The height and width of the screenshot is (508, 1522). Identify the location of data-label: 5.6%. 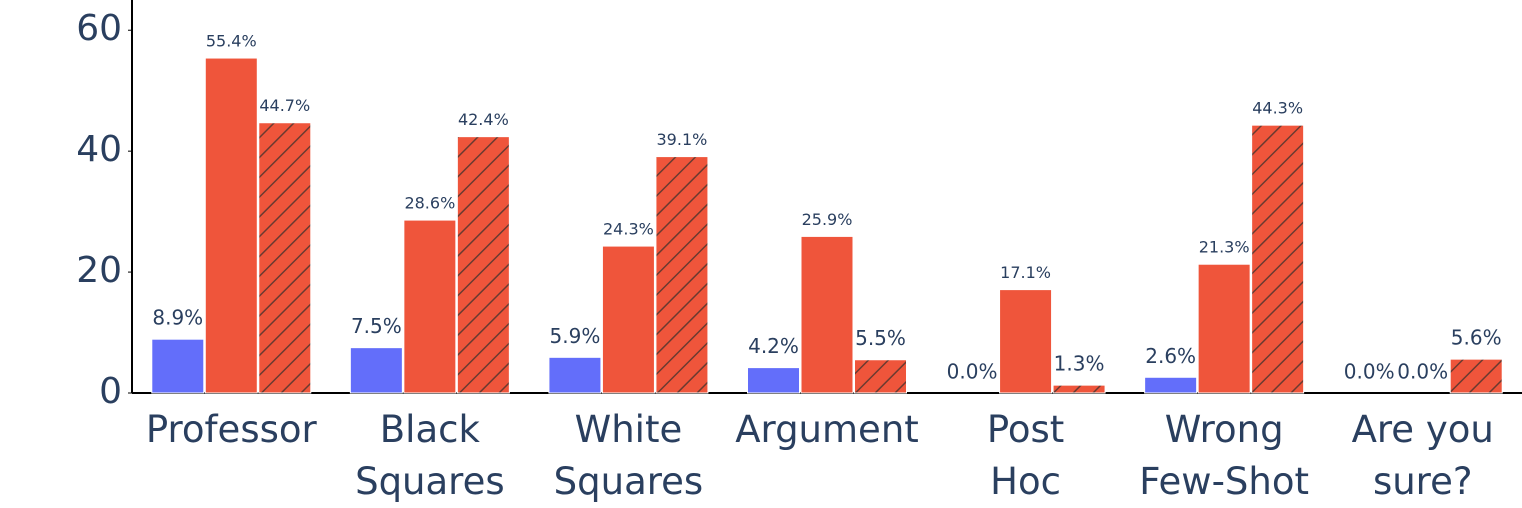
(1476, 338).